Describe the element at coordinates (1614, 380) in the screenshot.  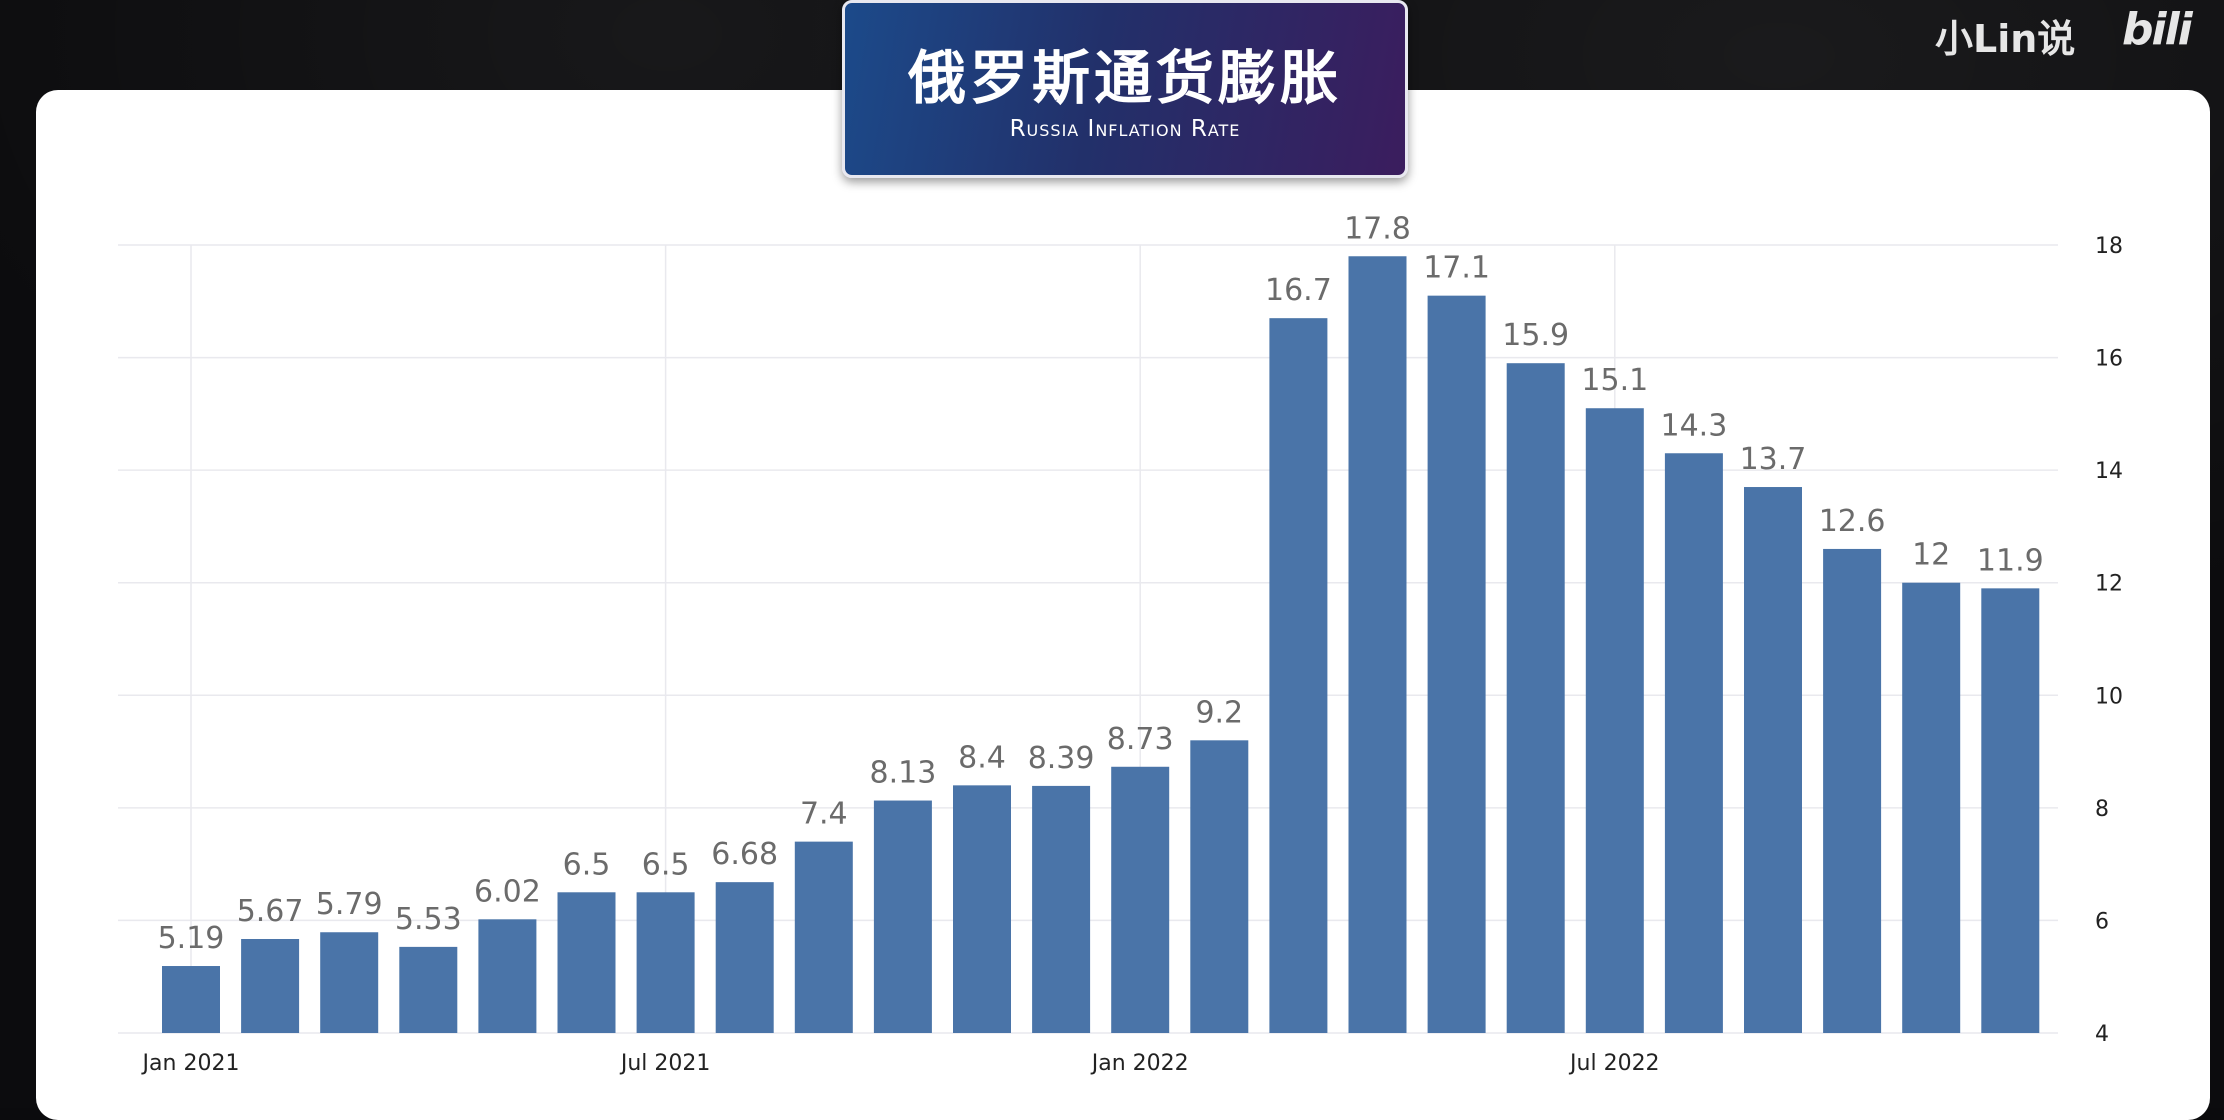
I see `bar-value-label: 15.1` at that location.